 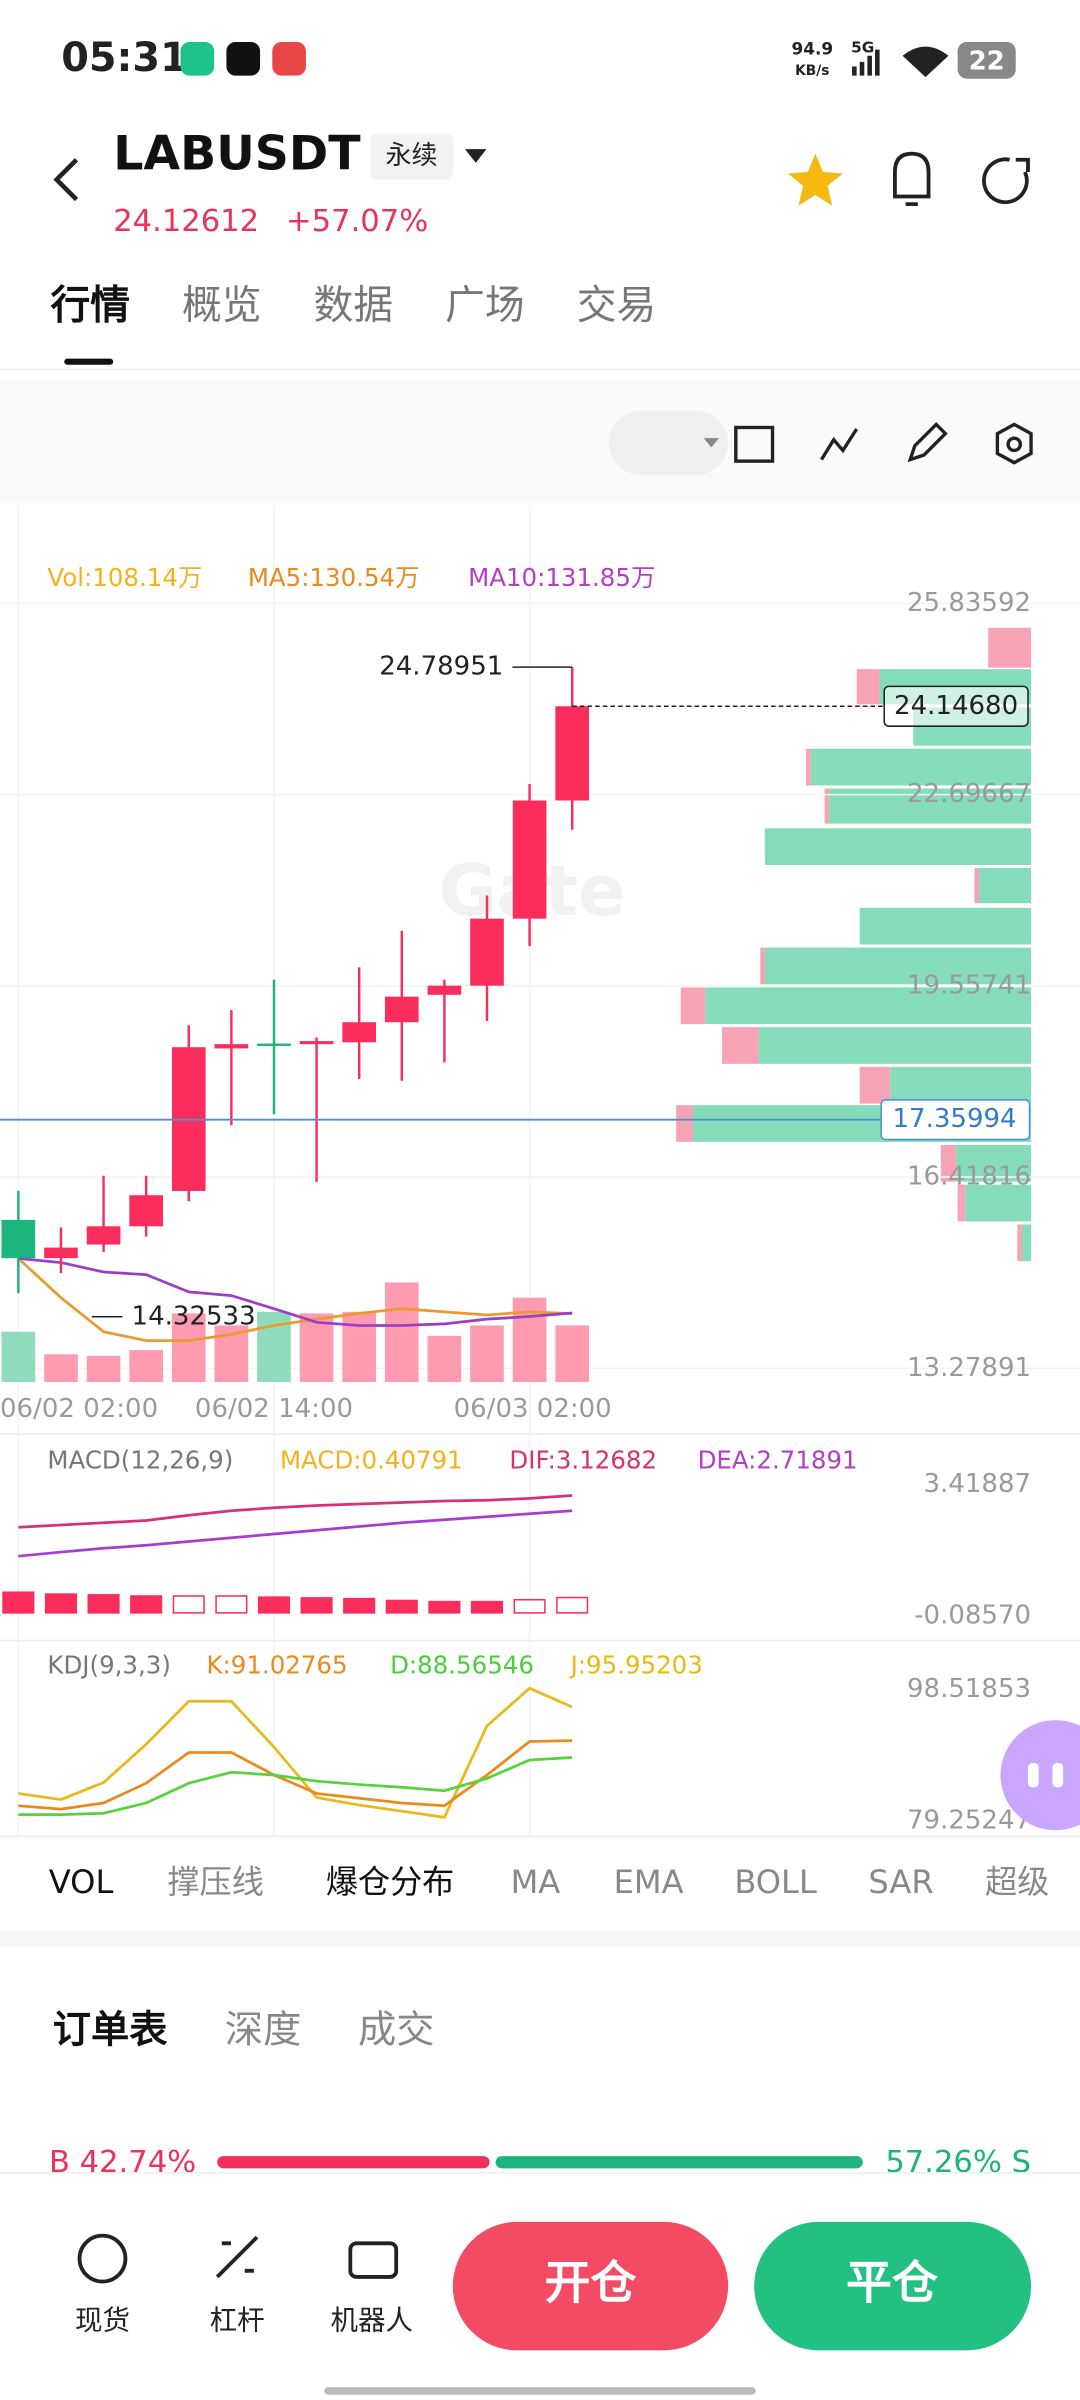 I want to click on indicator-tab: 超级, so click(x=1017, y=1882).